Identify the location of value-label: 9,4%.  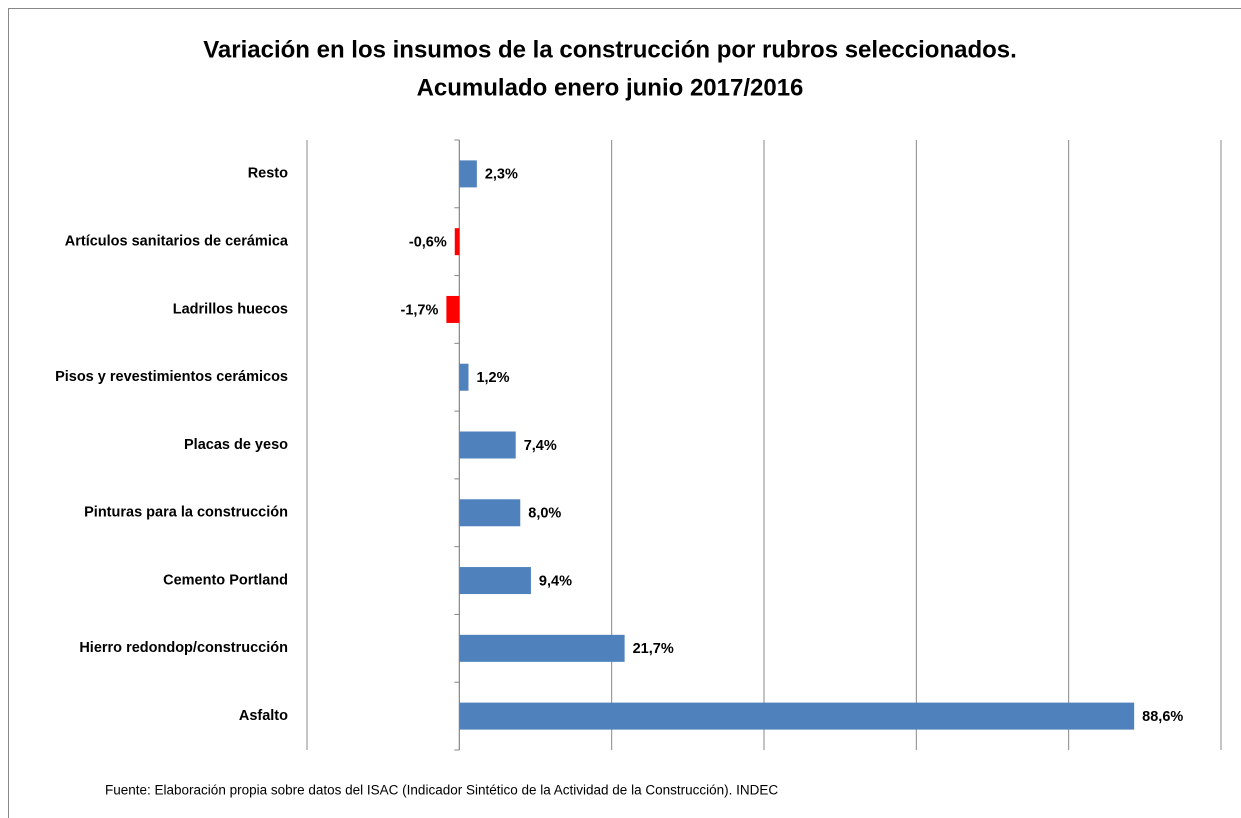
(555, 581).